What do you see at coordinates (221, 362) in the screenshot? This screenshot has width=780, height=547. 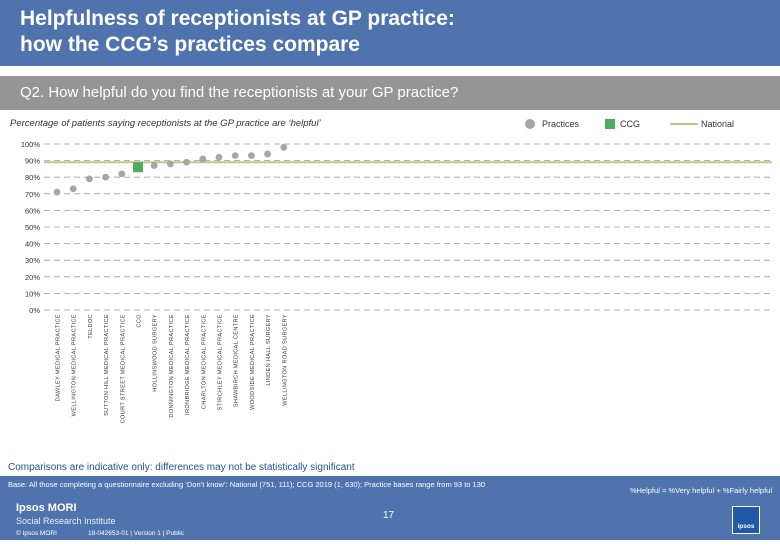 I see `category-label: STIRCHLEY MEDICAL PRACTICE` at bounding box center [221, 362].